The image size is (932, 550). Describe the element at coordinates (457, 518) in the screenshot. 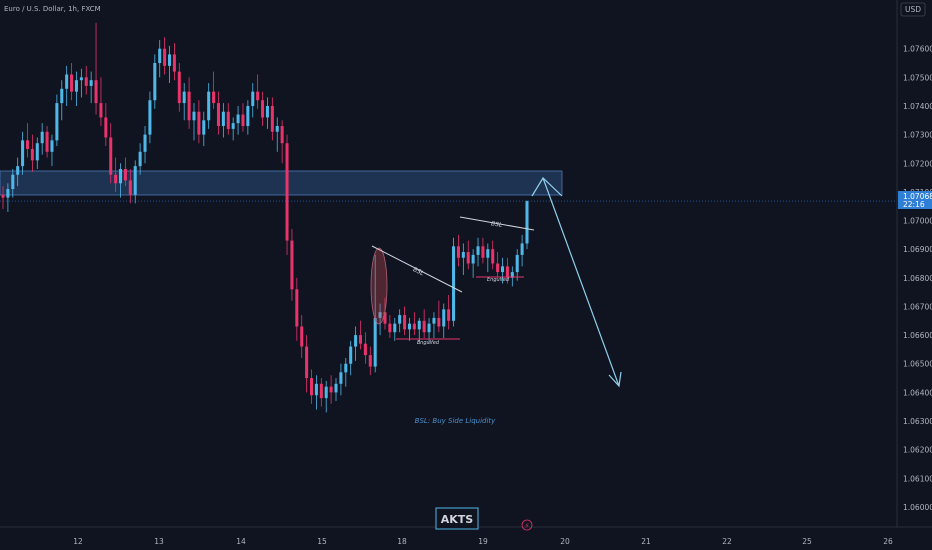

I see `akts-logo-box` at that location.